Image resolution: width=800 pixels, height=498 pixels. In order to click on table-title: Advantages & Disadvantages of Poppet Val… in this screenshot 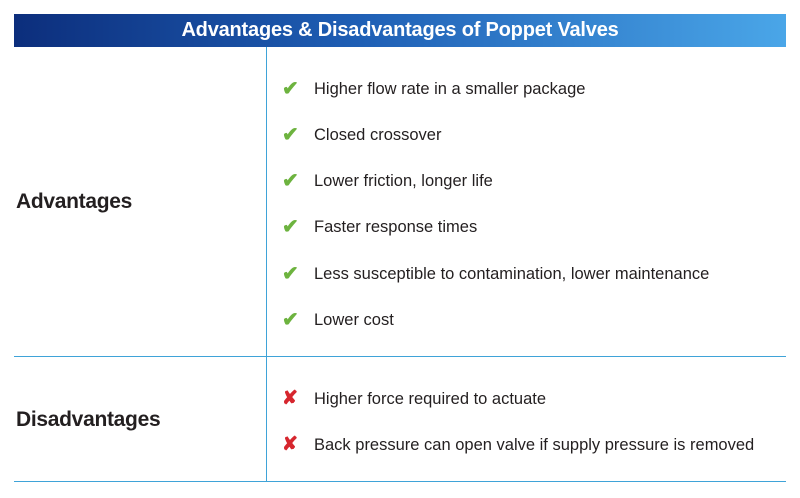, I will do `click(400, 30)`.